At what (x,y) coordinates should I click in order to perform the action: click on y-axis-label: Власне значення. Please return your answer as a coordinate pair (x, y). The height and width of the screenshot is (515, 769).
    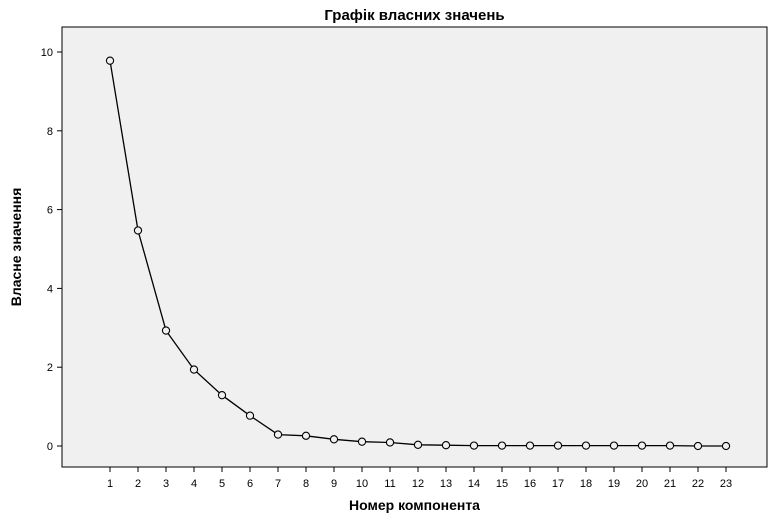
    Looking at the image, I should click on (16, 247).